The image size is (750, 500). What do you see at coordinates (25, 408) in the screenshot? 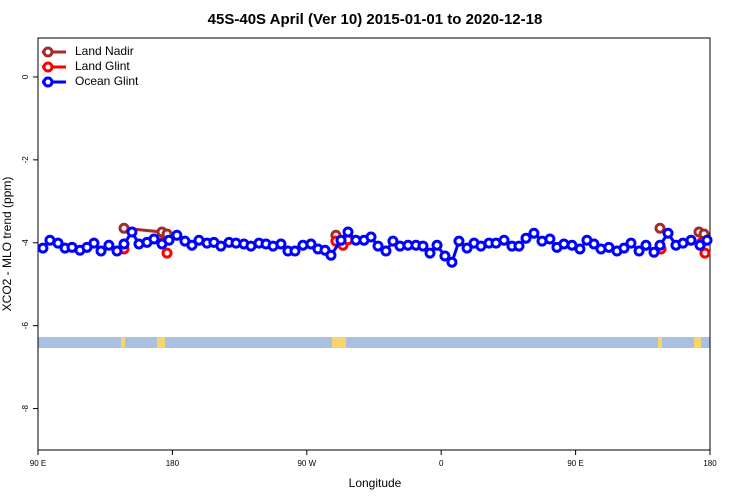
I see `y-tick-label: -8` at bounding box center [25, 408].